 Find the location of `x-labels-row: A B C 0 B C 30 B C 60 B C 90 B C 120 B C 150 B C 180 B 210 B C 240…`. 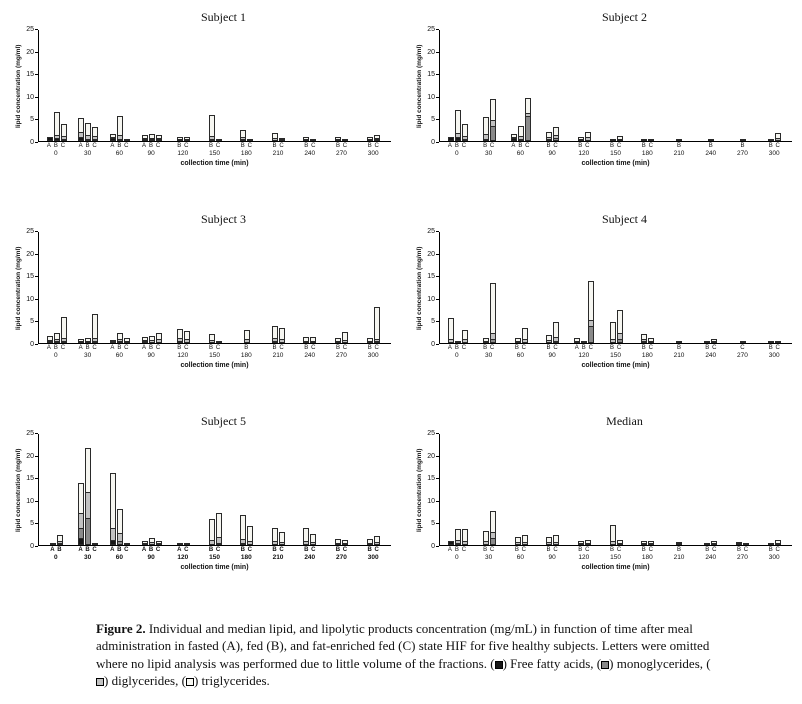

x-labels-row: A B C 0 B C 30 B C 60 B C 90 B C 120 B C 150 B C 180 B 210 B C 240… is located at coordinates (615, 554).